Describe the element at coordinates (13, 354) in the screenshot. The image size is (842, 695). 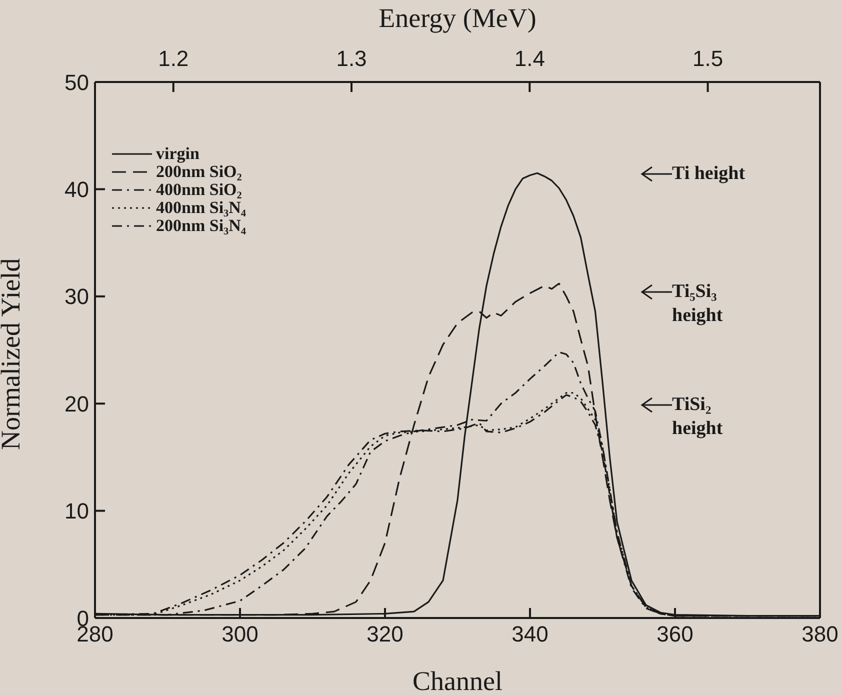
I see `y-axis-title: Normalized Yield` at that location.